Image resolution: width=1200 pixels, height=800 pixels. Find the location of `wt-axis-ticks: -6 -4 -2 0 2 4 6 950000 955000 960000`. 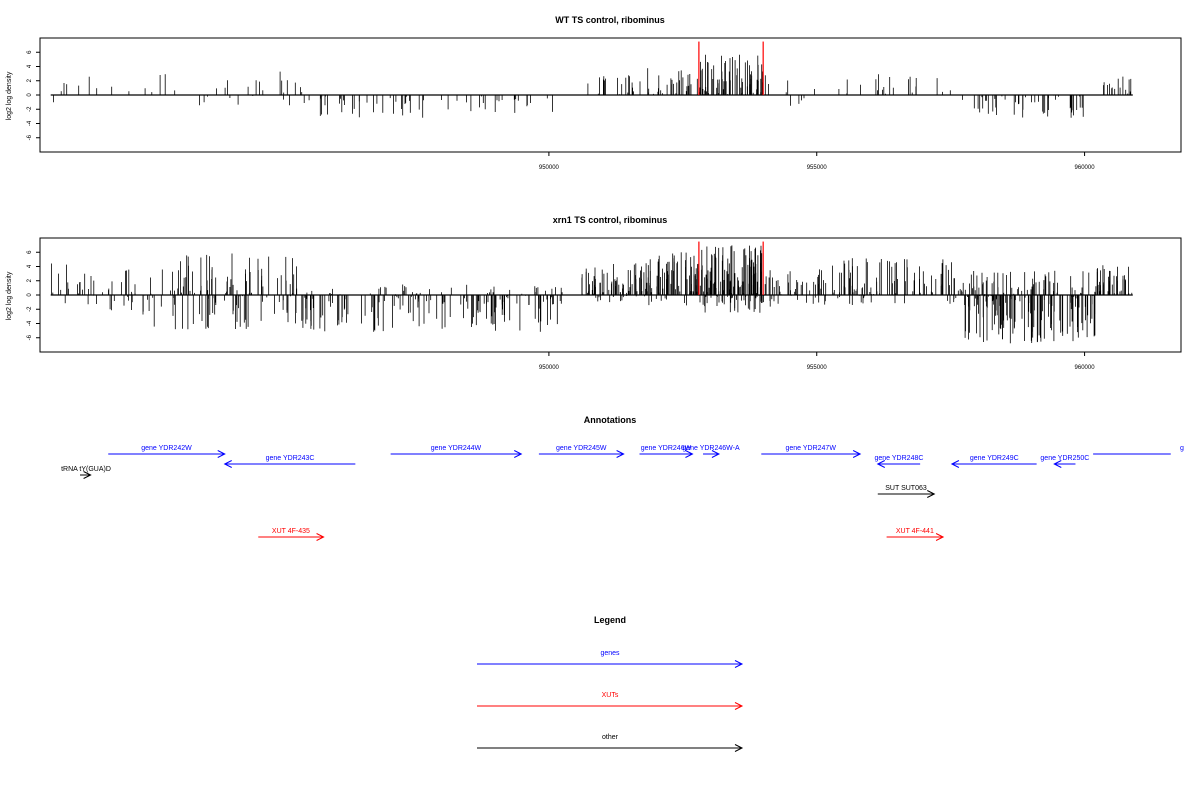

wt-axis-ticks: -6 -4 -2 0 2 4 6 950000 955000 960000 is located at coordinates (561, 110).